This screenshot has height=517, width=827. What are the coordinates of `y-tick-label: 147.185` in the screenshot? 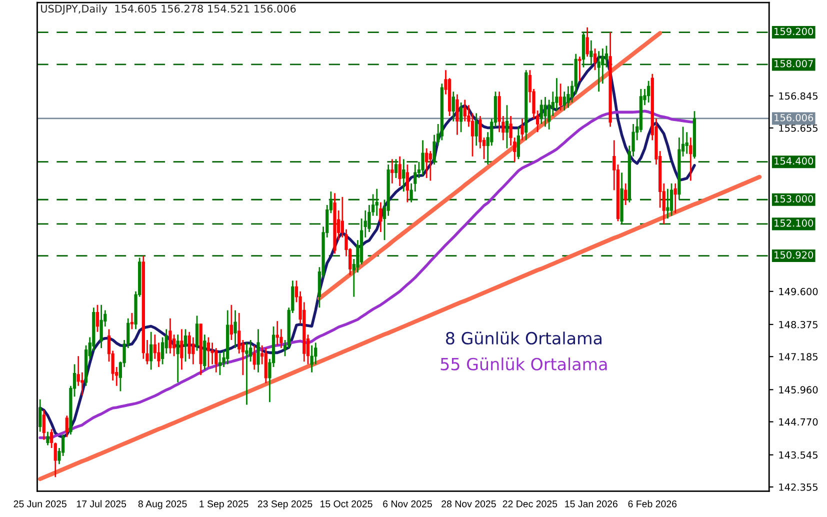 It's located at (798, 356).